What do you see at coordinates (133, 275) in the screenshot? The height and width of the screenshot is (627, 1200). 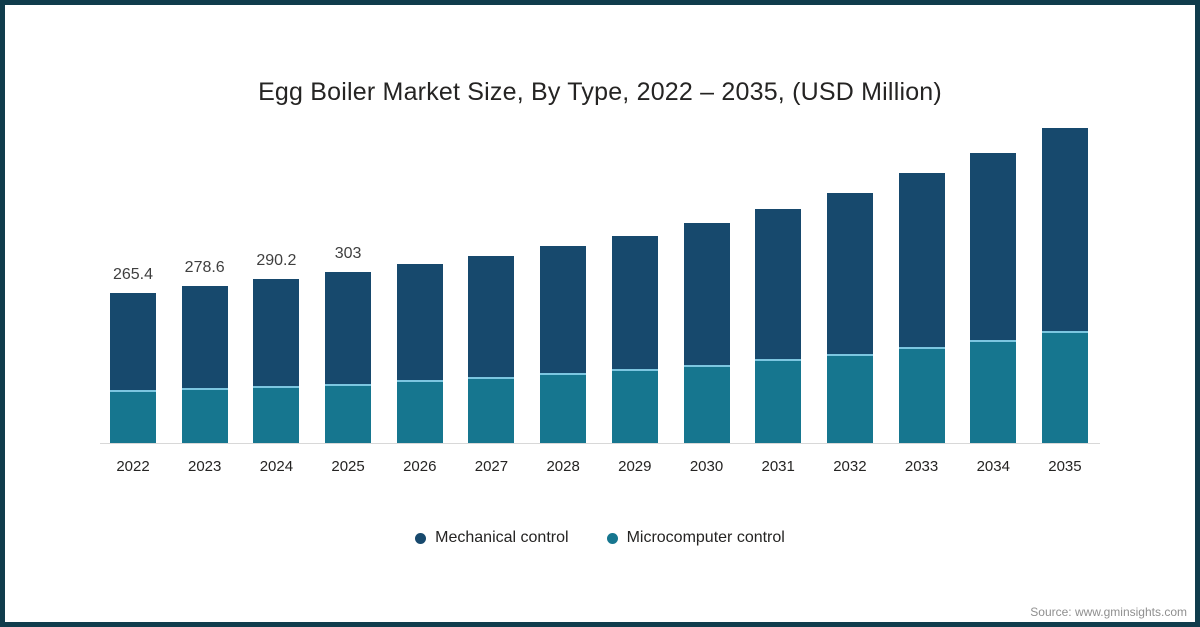 I see `bar-value-label: 265.4` at bounding box center [133, 275].